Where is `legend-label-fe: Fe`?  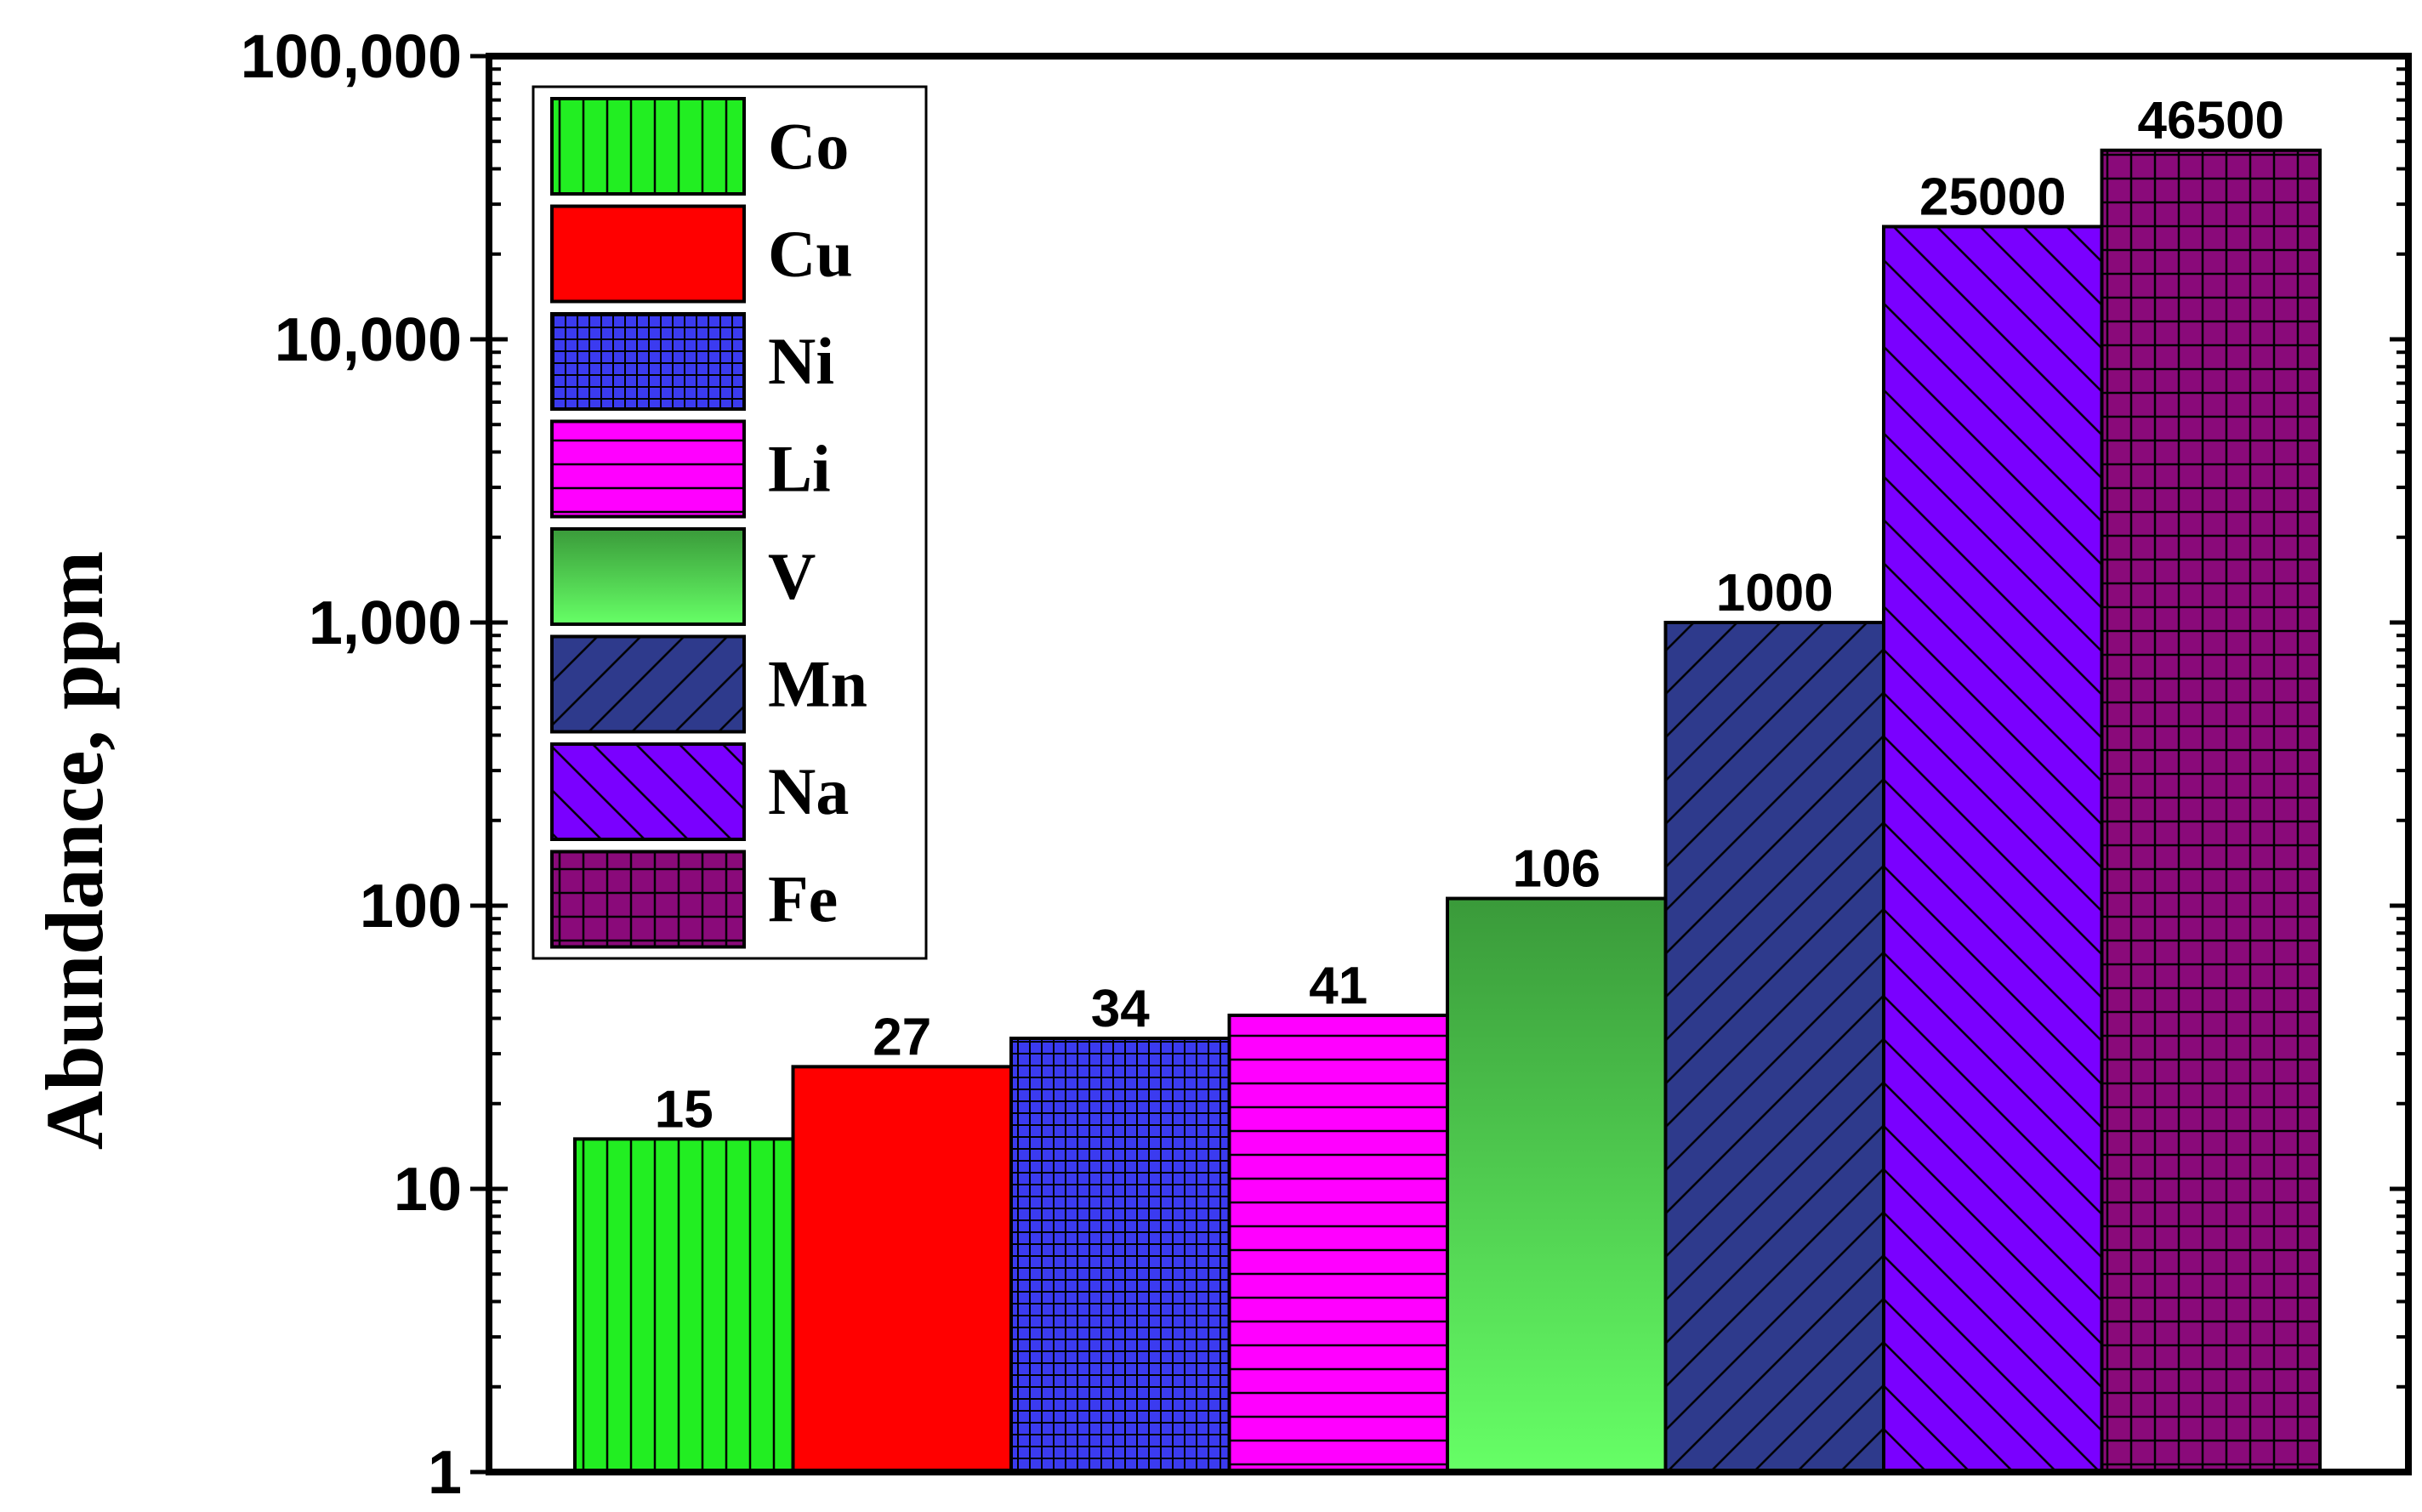
legend-label-fe: Fe is located at coordinates (803, 899).